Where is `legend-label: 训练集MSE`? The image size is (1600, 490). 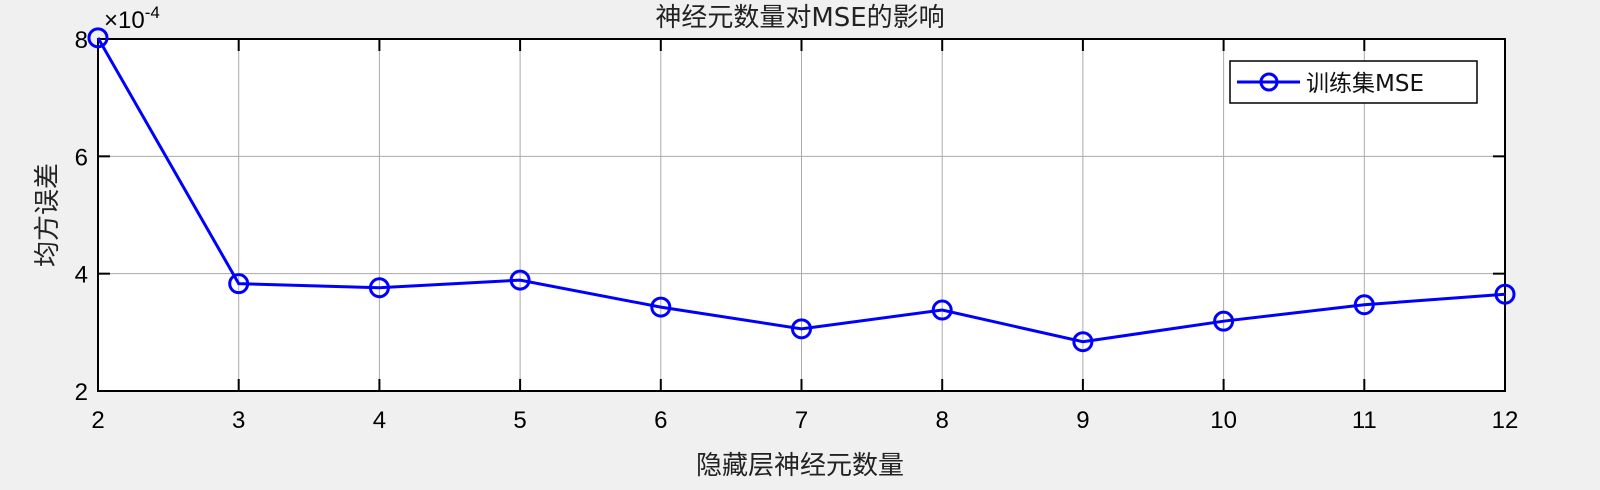 legend-label: 训练集MSE is located at coordinates (1365, 84).